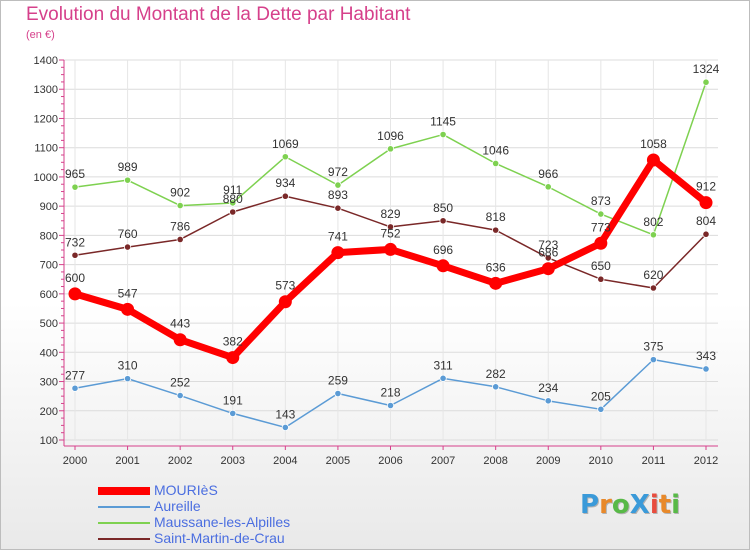  What do you see at coordinates (75, 174) in the screenshot?
I see `data-label: 965` at bounding box center [75, 174].